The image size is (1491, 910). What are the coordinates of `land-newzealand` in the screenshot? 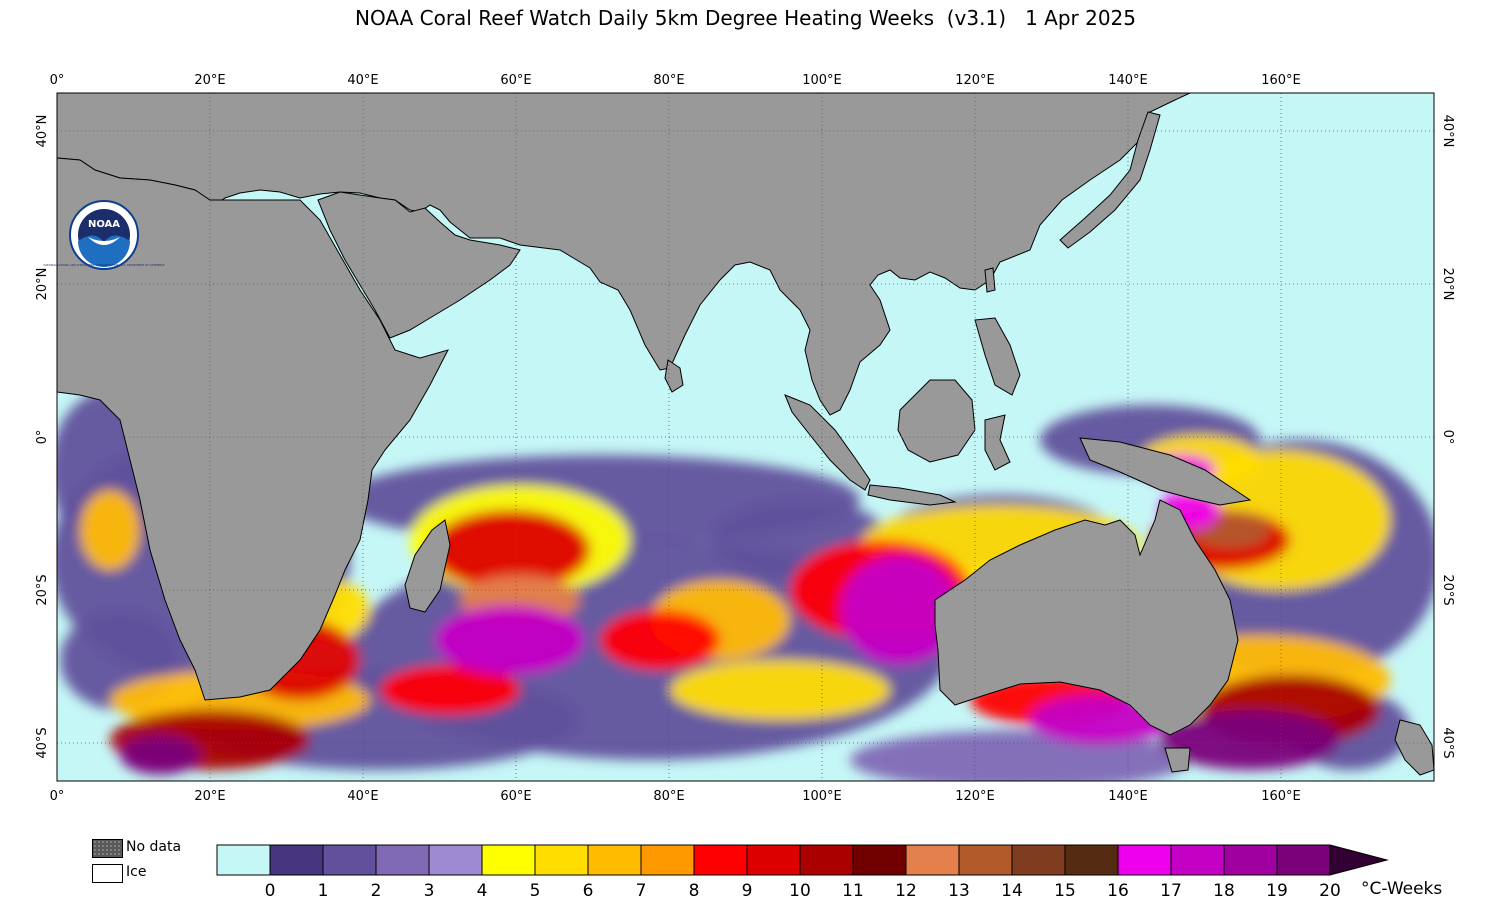 It's located at (1414, 747).